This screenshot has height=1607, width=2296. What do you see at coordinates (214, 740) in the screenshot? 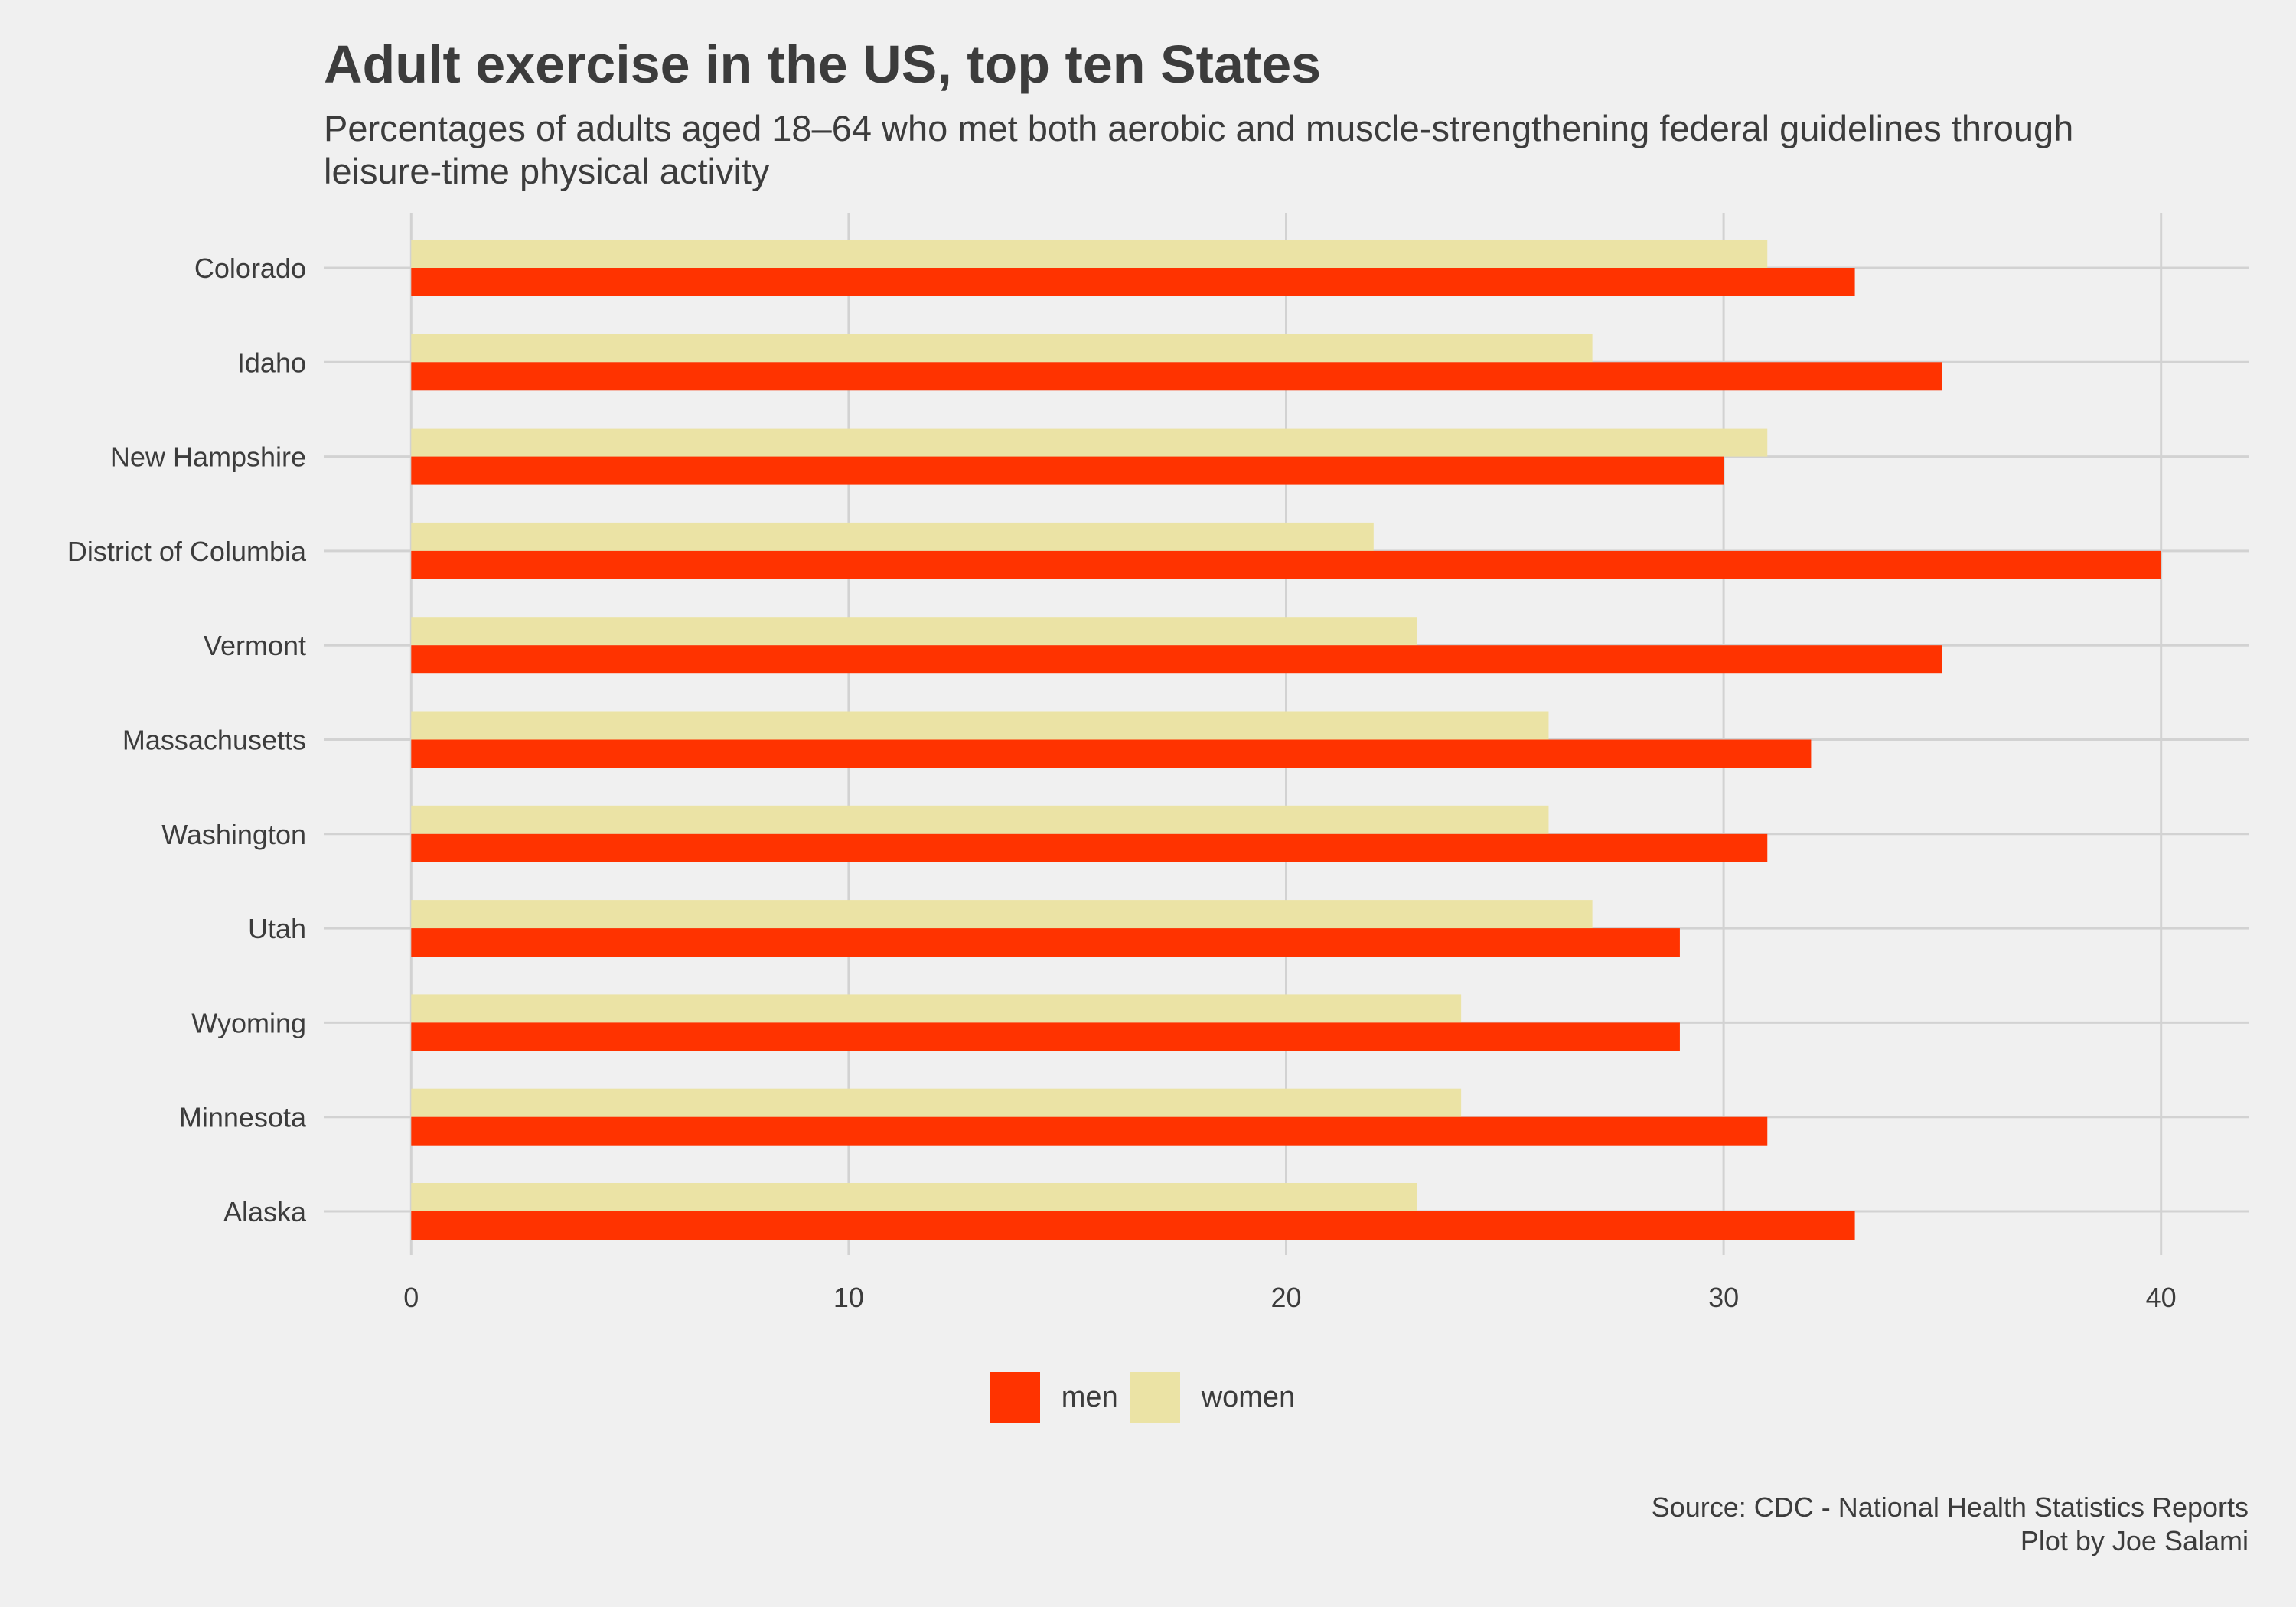
I see `y-category-label: Massachusetts` at bounding box center [214, 740].